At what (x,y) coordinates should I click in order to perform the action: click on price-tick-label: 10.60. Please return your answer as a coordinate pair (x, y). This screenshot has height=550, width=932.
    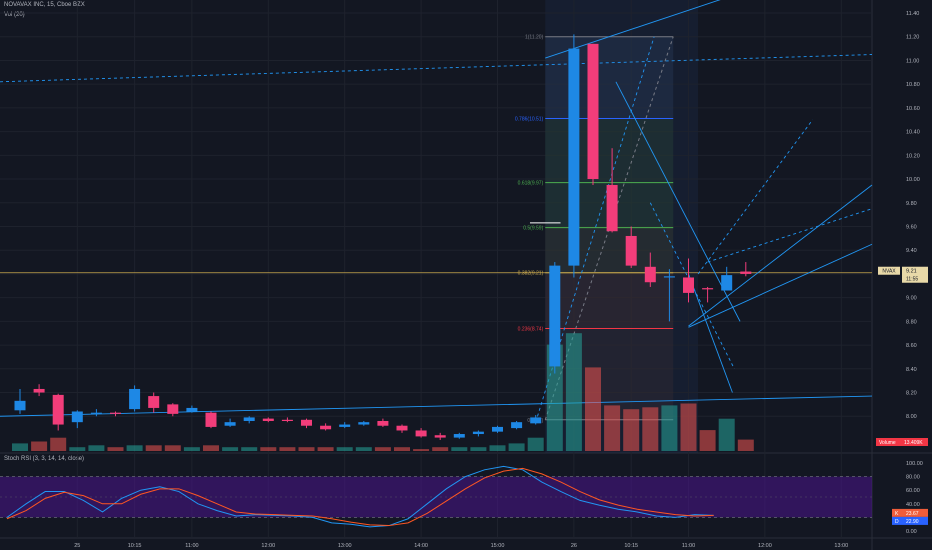
    Looking at the image, I should click on (913, 109).